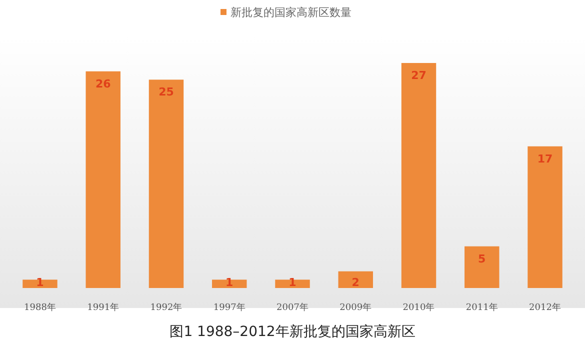 The width and height of the screenshot is (585, 350). I want to click on data-label: 25, so click(166, 92).